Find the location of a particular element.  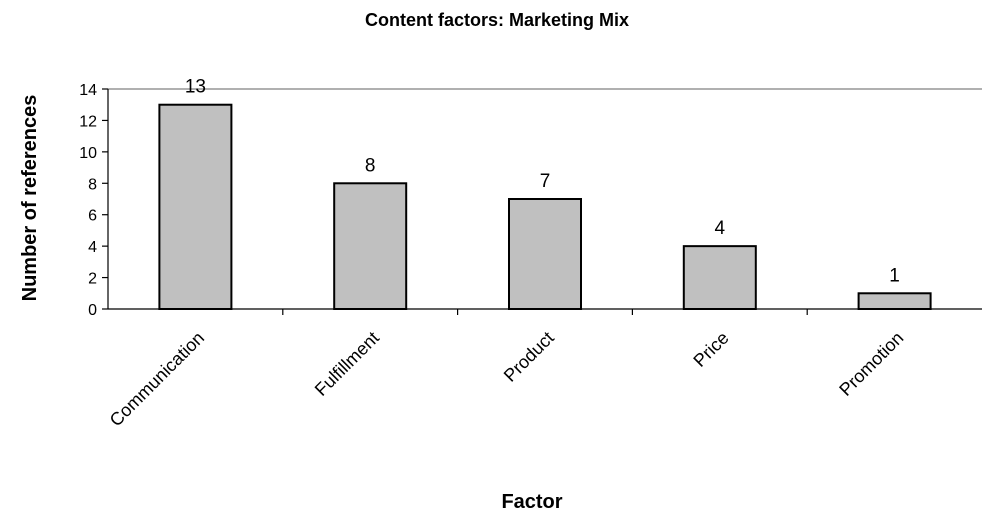

y-tick-label: 12 is located at coordinates (88, 121).